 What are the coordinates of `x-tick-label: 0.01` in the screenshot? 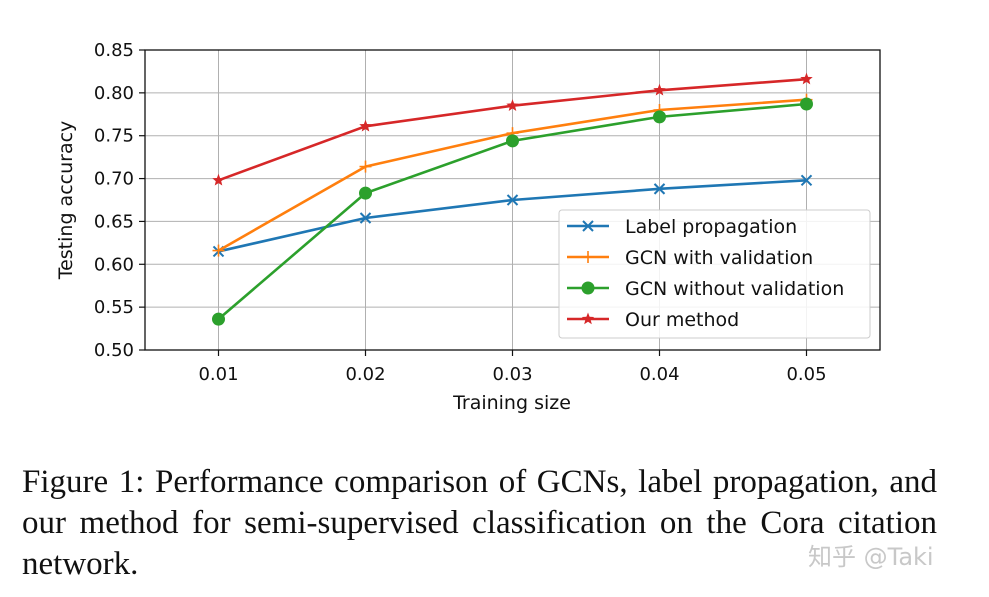 It's located at (218, 374).